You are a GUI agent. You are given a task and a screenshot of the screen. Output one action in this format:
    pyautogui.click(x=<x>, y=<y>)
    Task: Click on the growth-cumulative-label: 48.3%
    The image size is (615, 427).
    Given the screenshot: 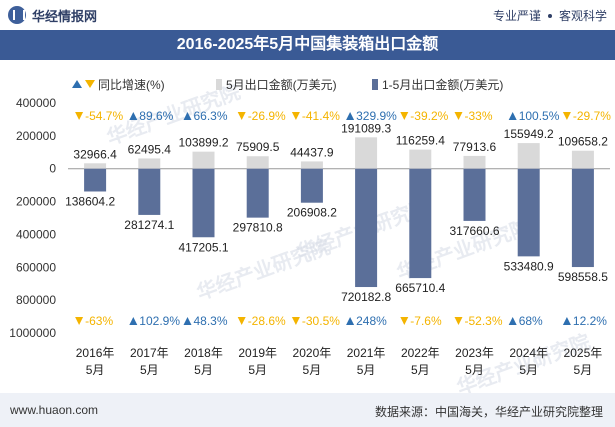 What is the action you would take?
    pyautogui.click(x=211, y=321)
    